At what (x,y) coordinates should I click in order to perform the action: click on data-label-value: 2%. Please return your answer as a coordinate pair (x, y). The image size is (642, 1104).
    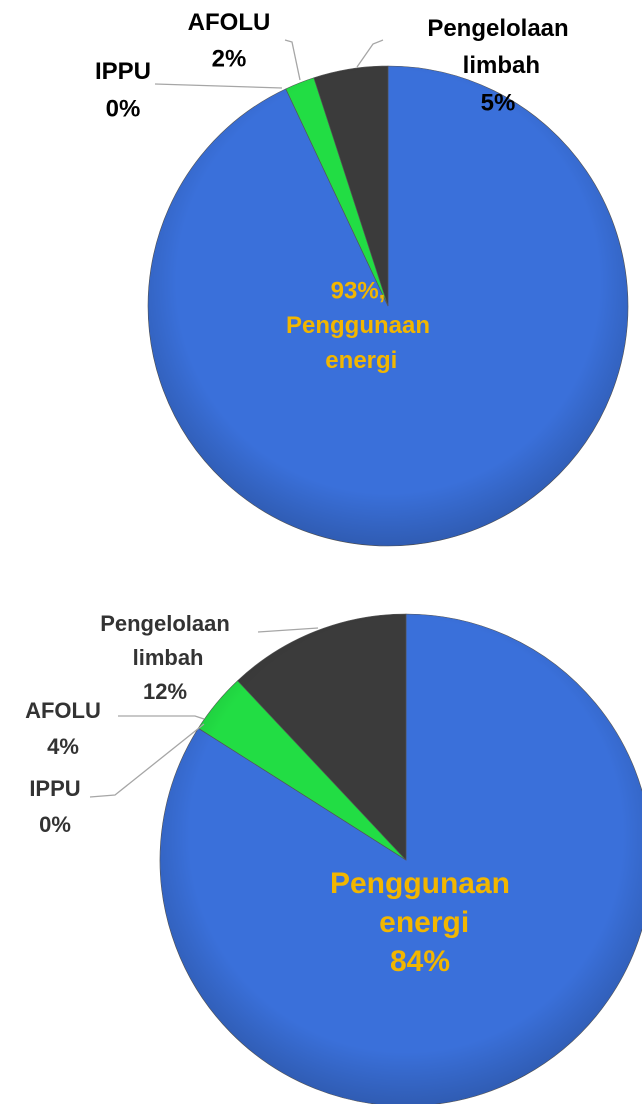
    Looking at the image, I should click on (229, 58).